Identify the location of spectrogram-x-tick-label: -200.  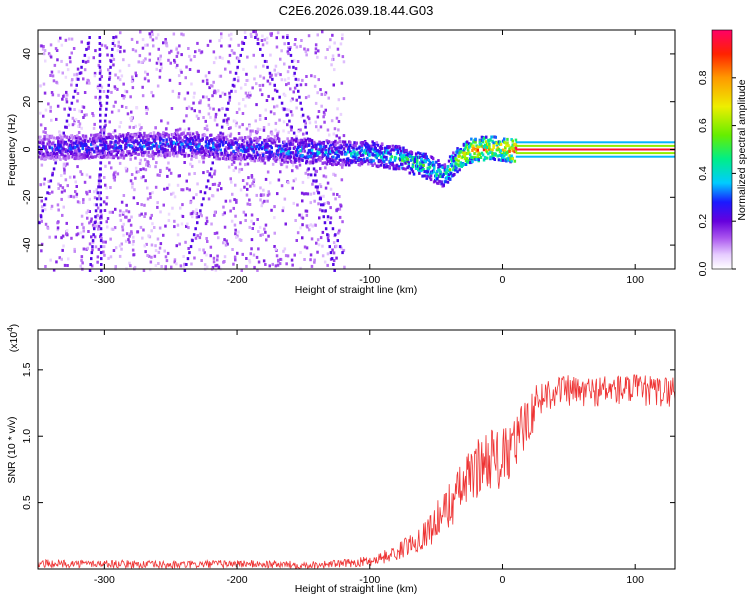
(237, 280).